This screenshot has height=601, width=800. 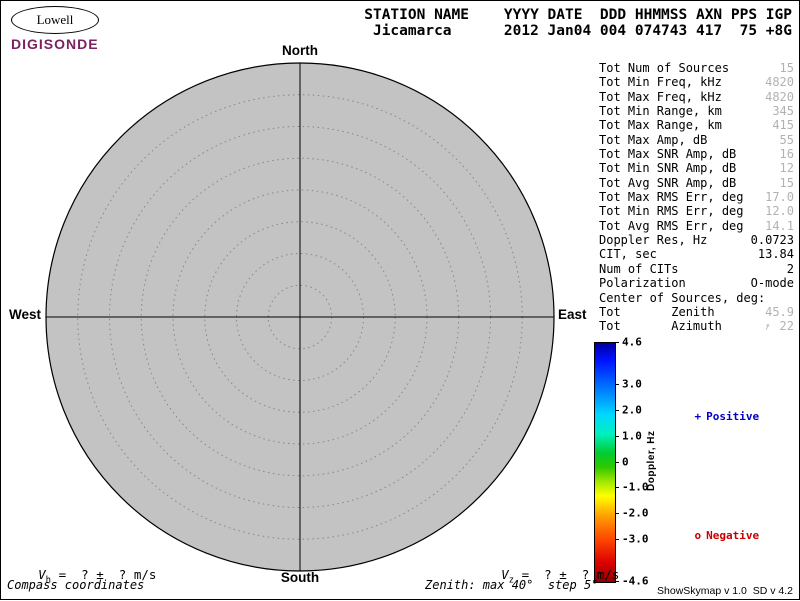 I want to click on colorbar-ticks: 4.6 3.0 2.0 1.0 0 -1.0 -2.0 -3.0 -4.6, so click(x=637, y=462).